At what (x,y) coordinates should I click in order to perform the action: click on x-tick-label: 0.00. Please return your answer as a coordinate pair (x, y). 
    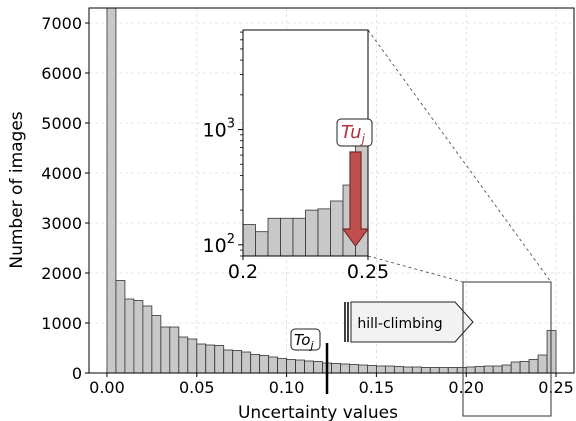
    Looking at the image, I should click on (107, 387).